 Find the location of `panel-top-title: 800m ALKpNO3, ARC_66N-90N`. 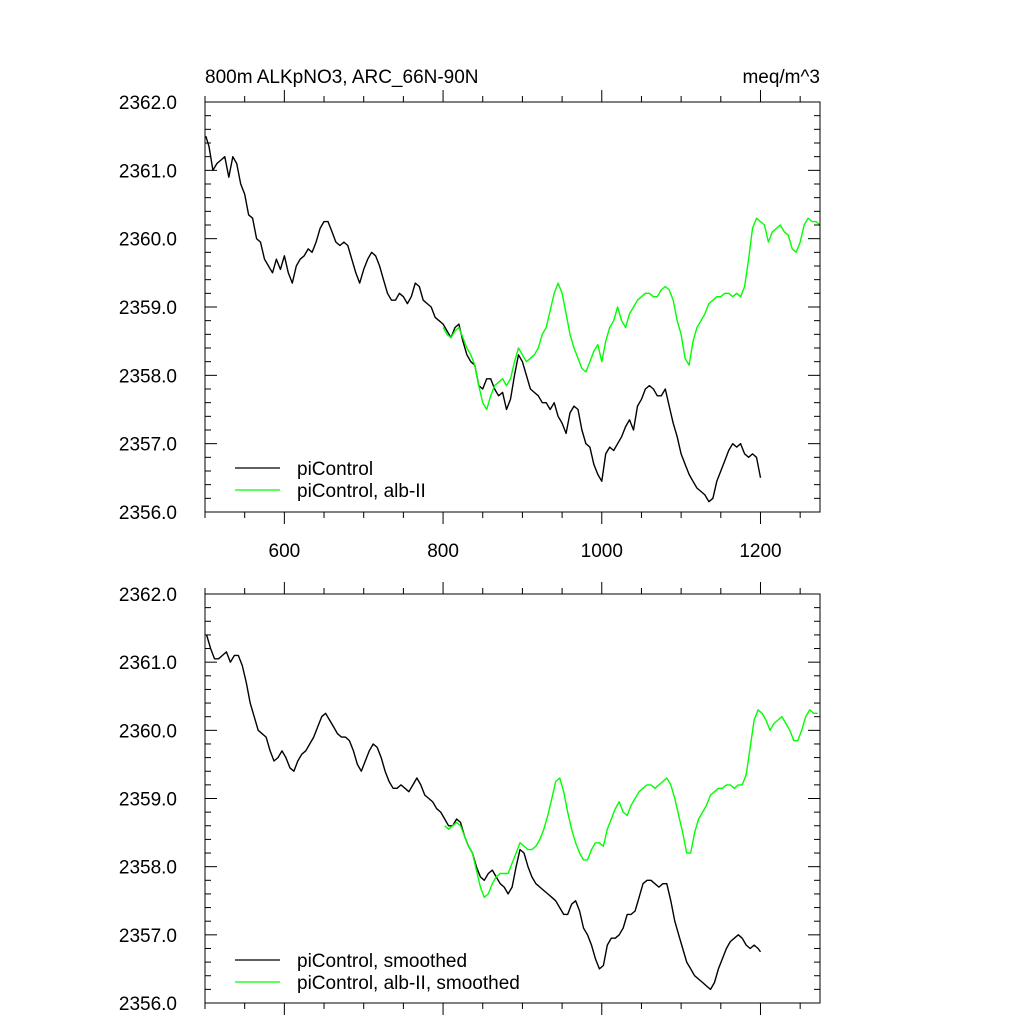

panel-top-title: 800m ALKpNO3, ARC_66N-90N is located at coordinates (342, 77).